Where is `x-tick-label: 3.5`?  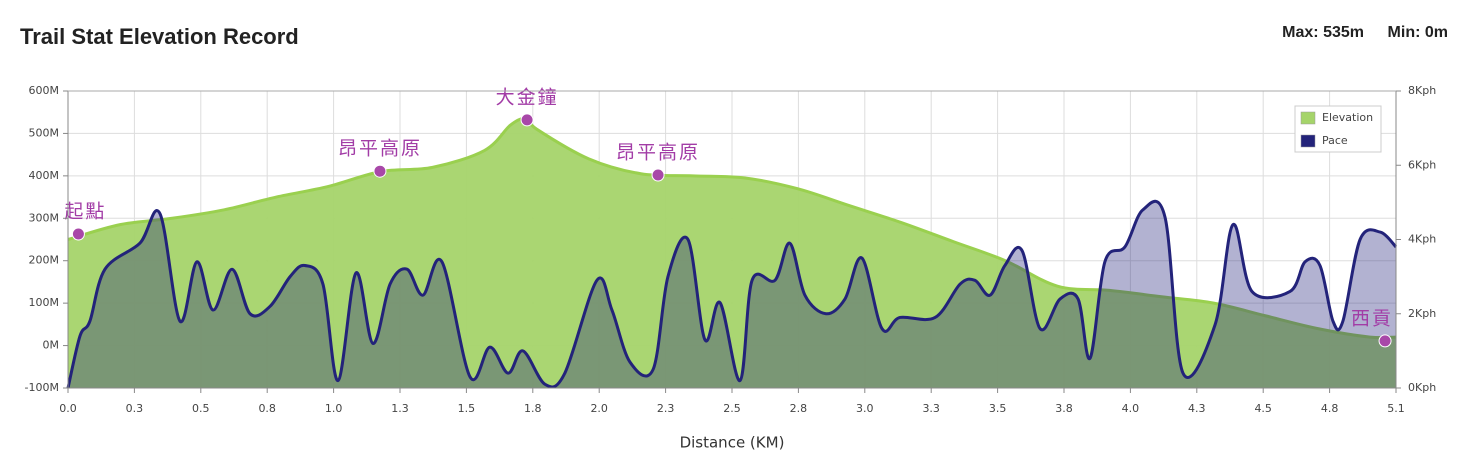
x-tick-label: 3.5 is located at coordinates (998, 408).